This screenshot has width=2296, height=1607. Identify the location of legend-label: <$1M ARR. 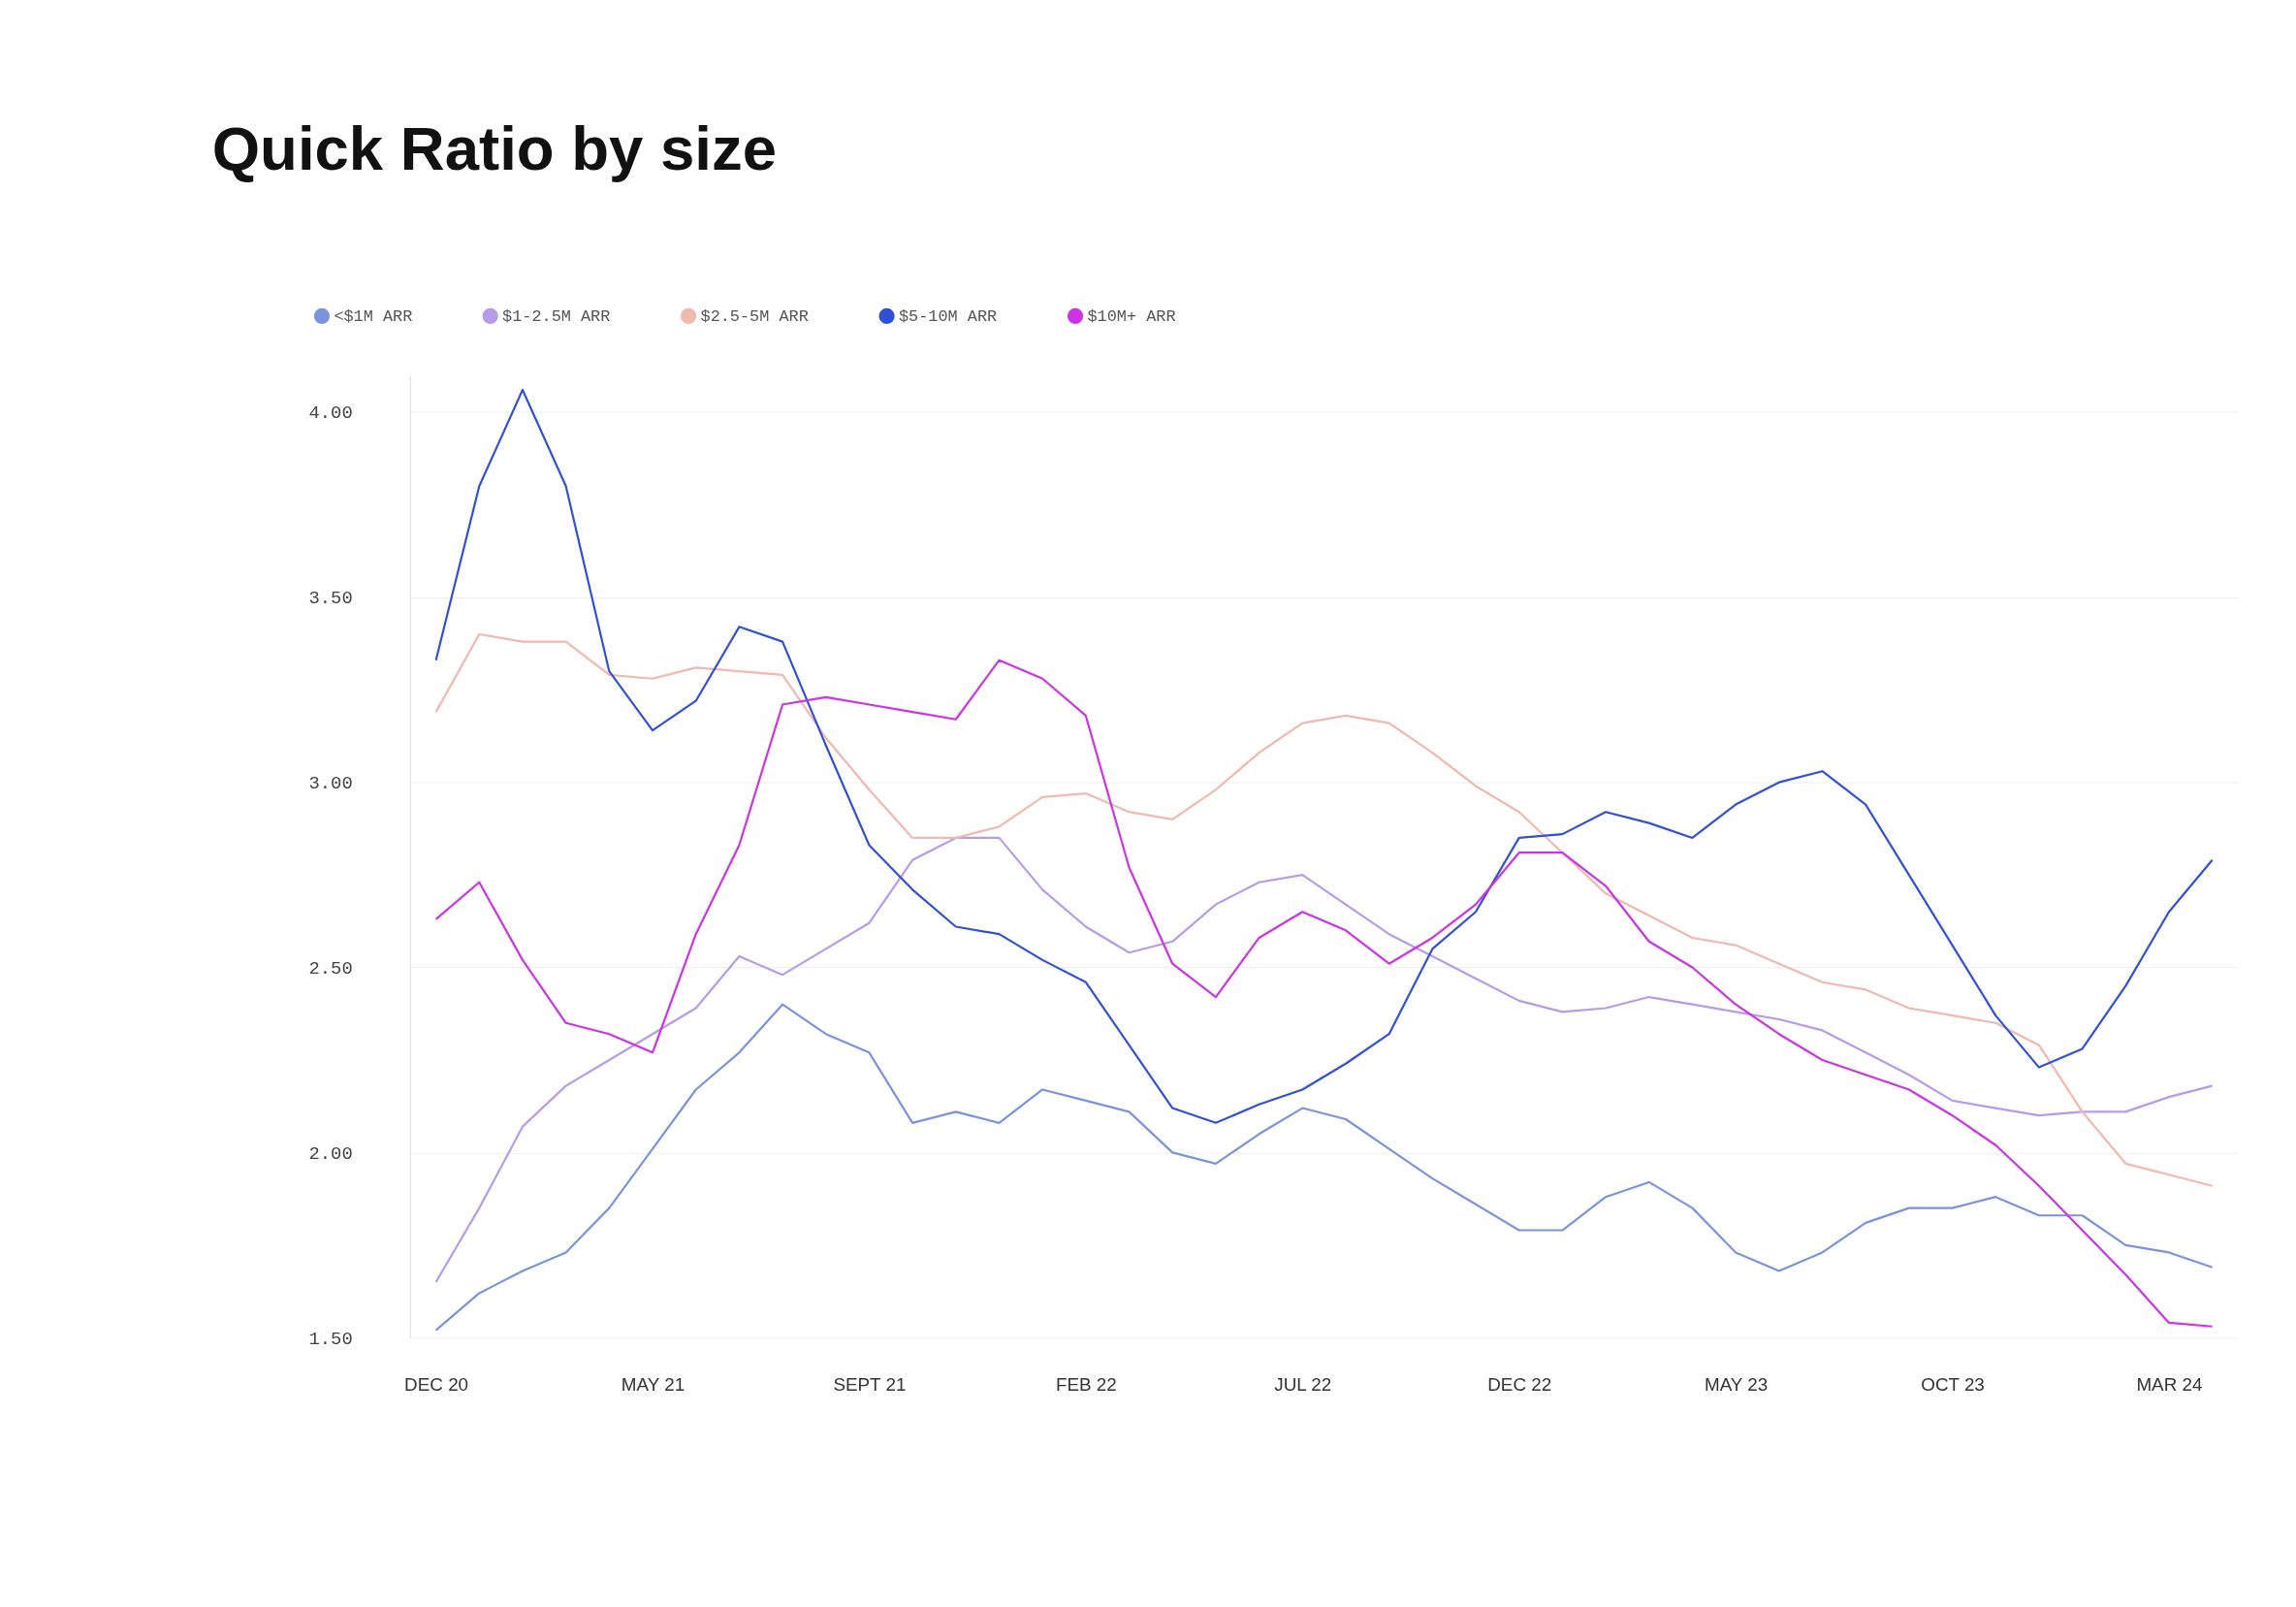
(373, 316).